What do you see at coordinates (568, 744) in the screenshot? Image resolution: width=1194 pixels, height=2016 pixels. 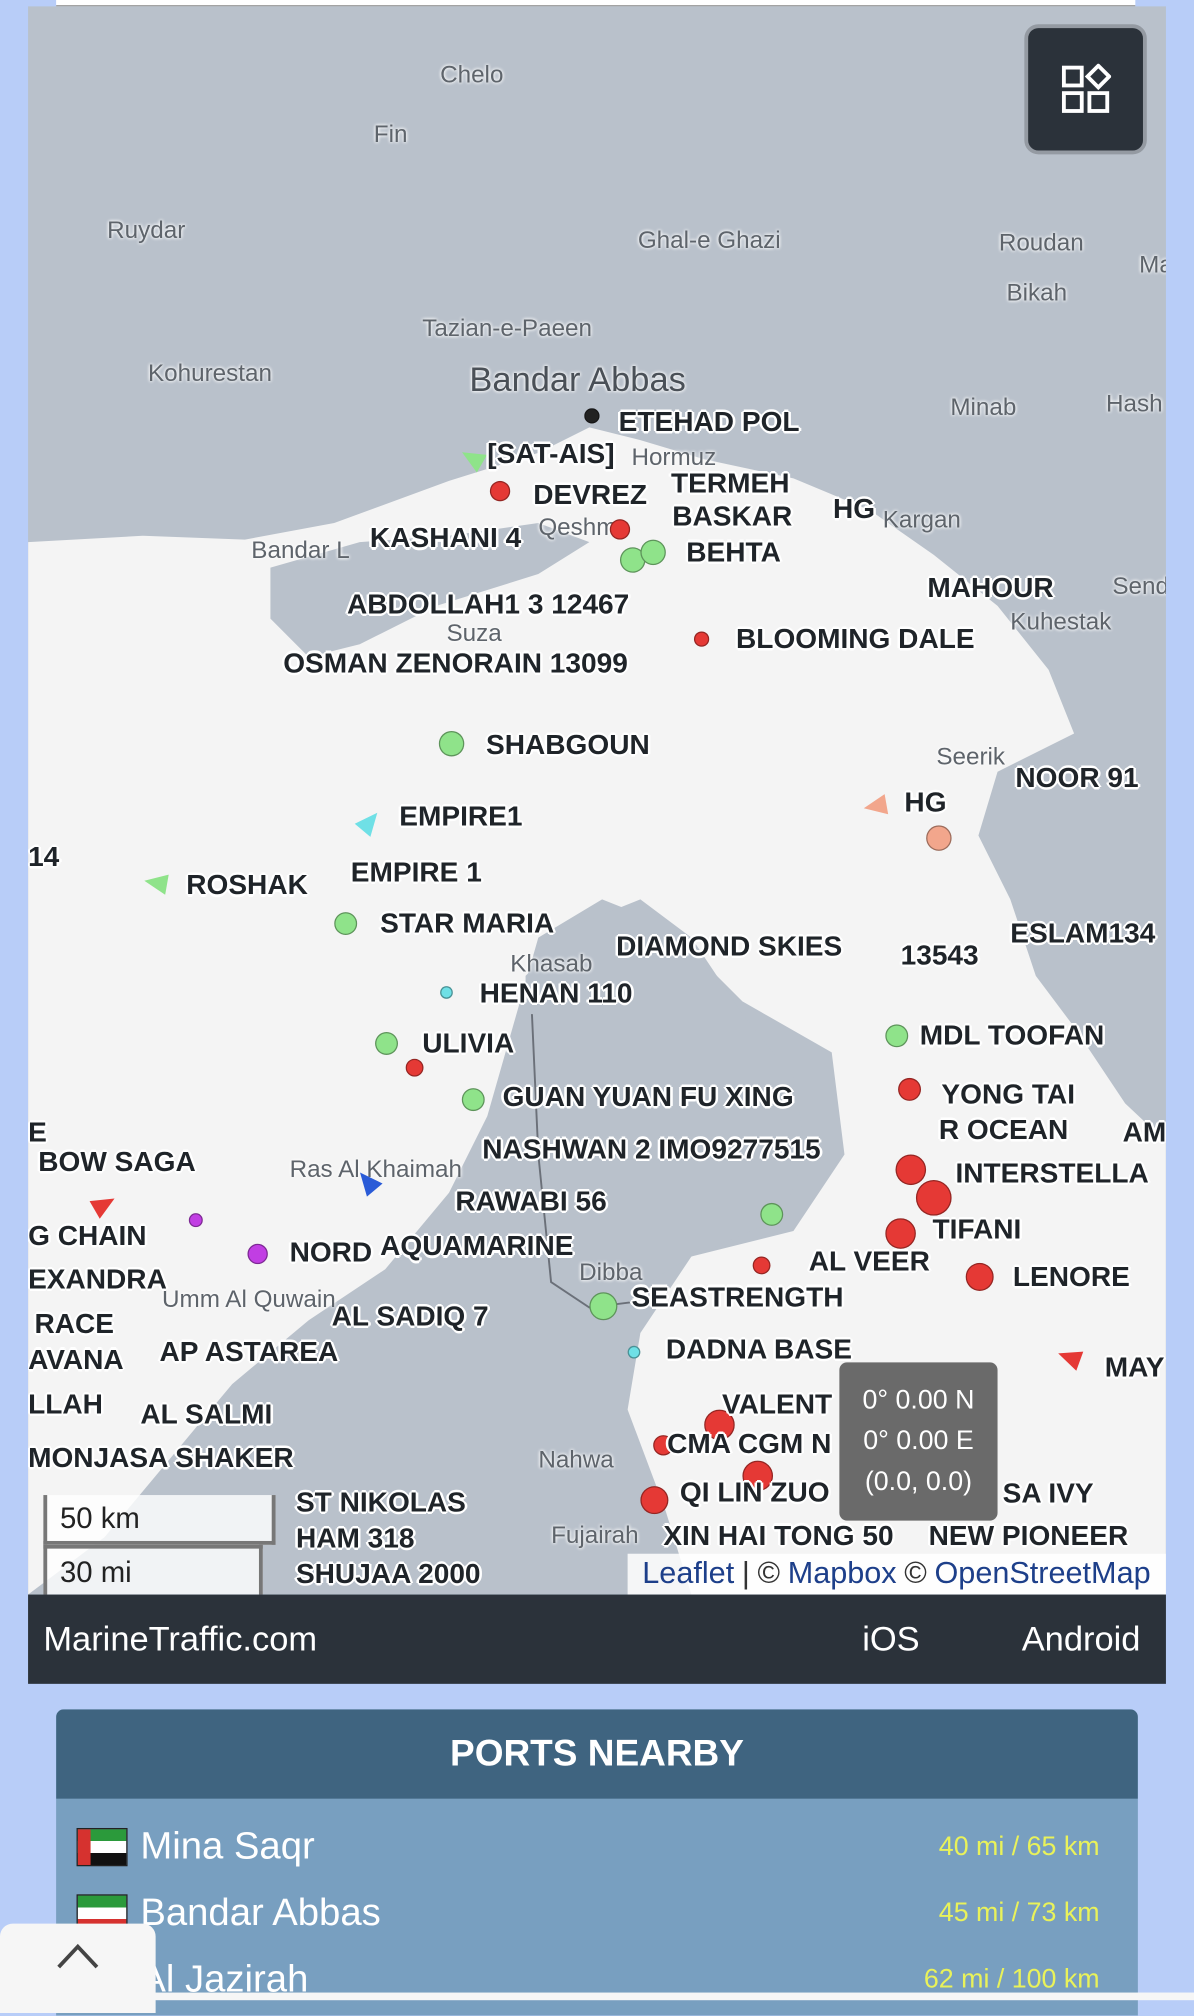 I see `vessel-label: SHABGOUN` at bounding box center [568, 744].